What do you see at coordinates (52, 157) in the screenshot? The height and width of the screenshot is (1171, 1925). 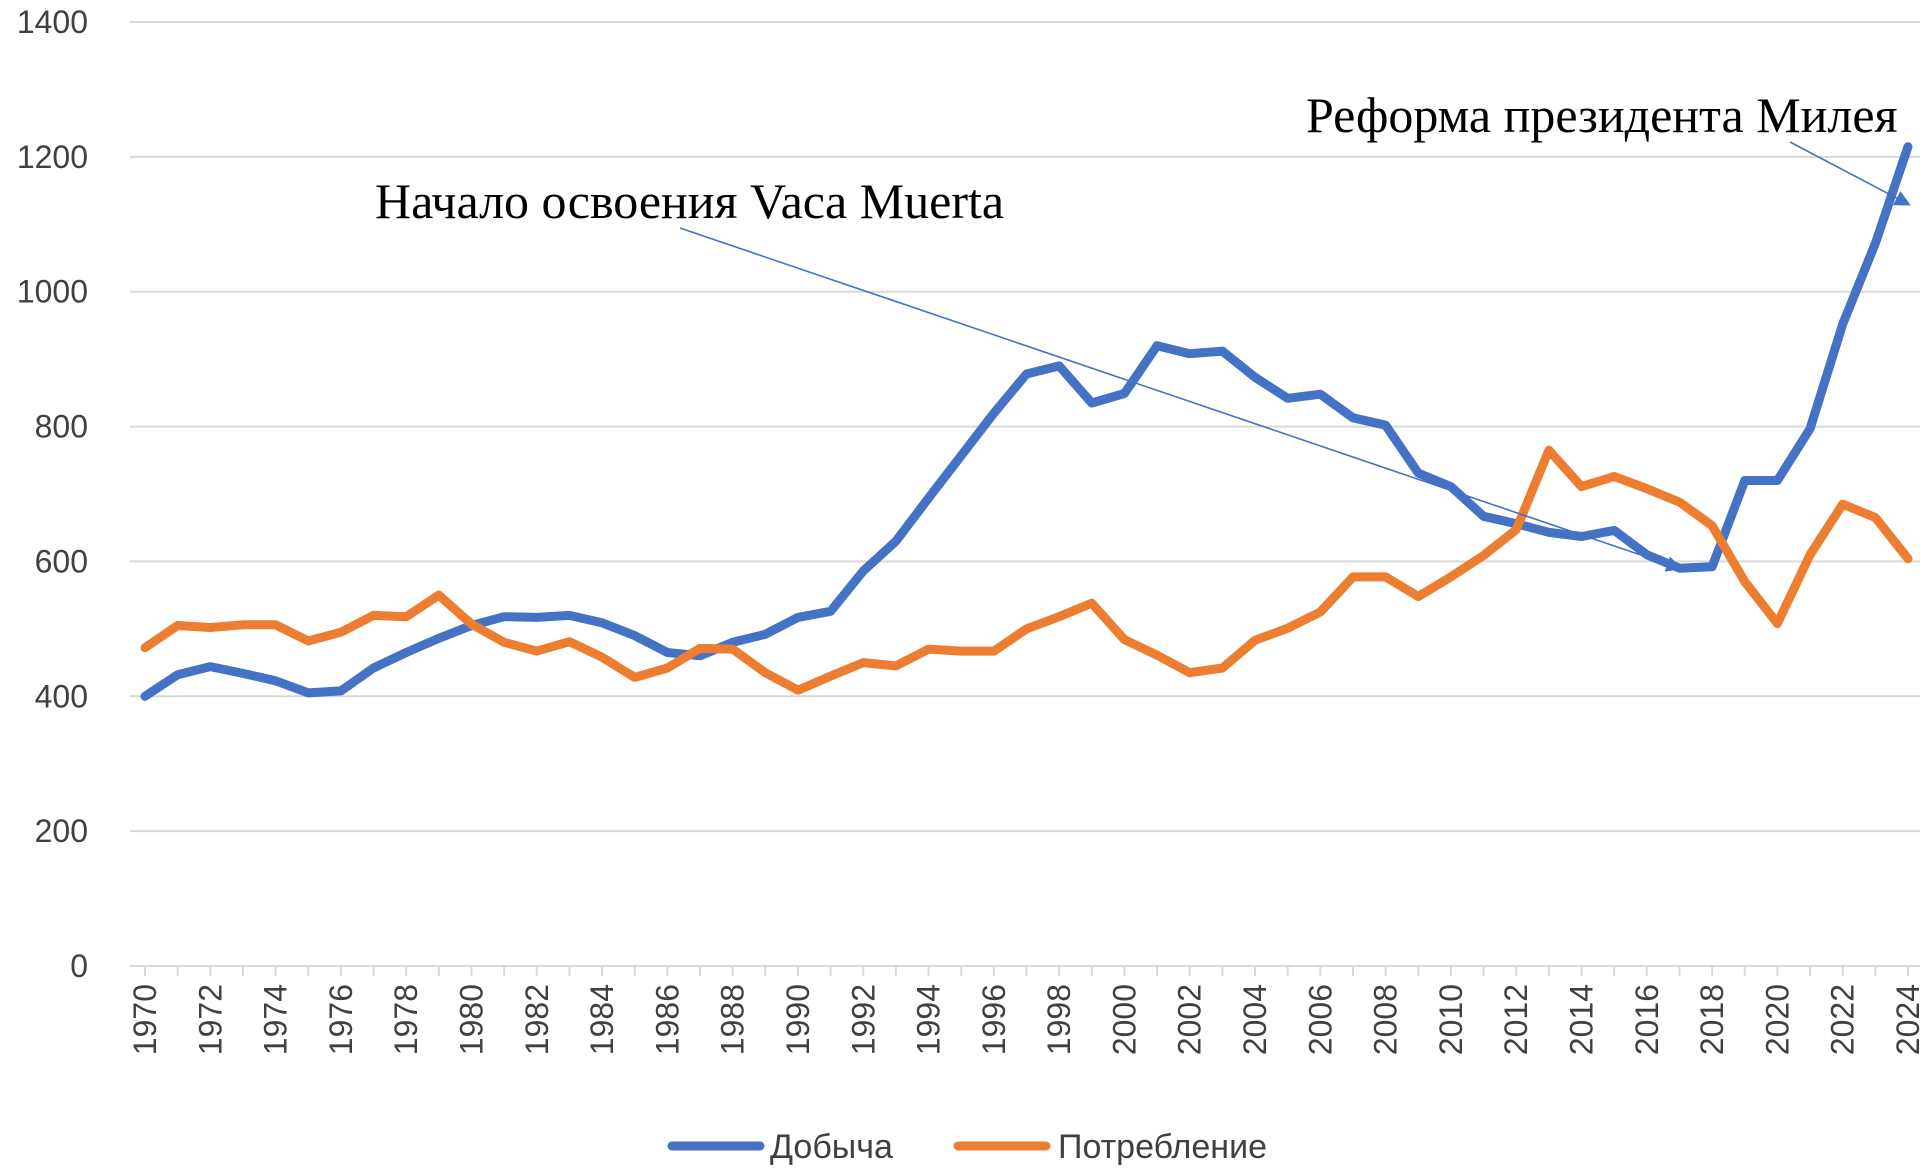 I see `y-tick-label: 1200` at bounding box center [52, 157].